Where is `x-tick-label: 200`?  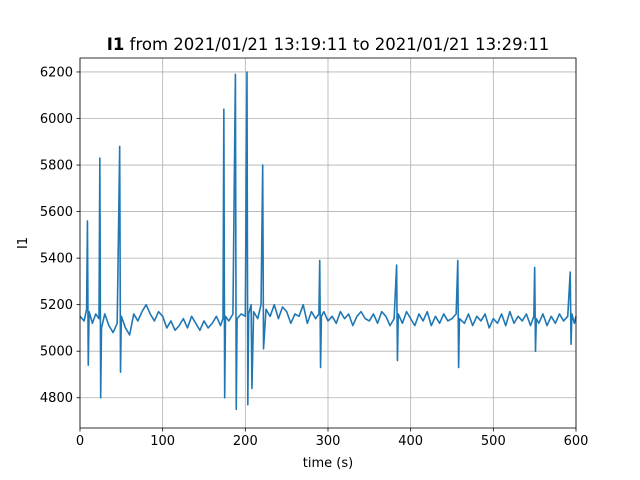 x-tick-label: 200 is located at coordinates (245, 441).